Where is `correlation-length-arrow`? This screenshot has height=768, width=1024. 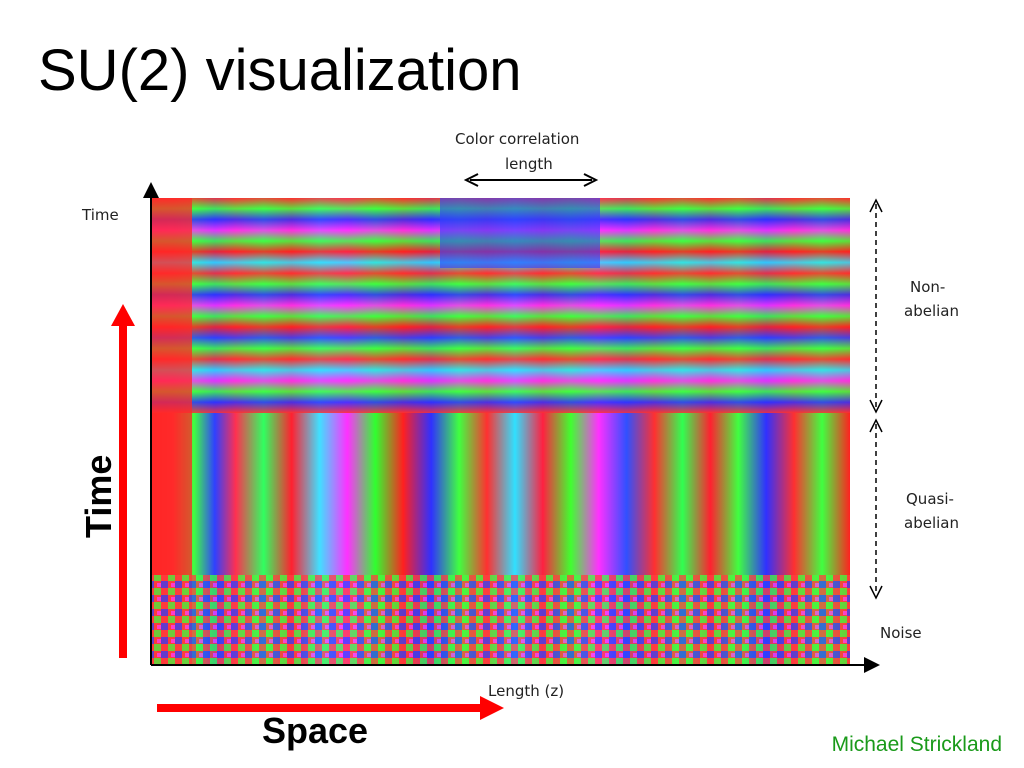 correlation-length-arrow is located at coordinates (531, 180).